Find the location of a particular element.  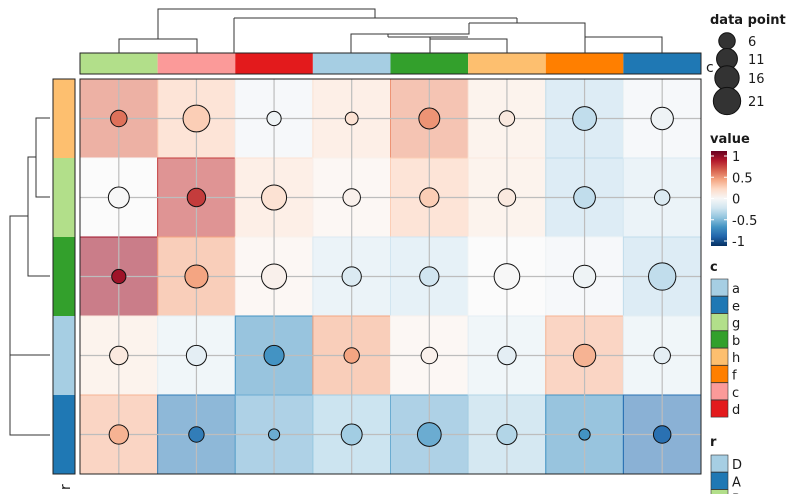

column-dendrogram is located at coordinates (390, 30).